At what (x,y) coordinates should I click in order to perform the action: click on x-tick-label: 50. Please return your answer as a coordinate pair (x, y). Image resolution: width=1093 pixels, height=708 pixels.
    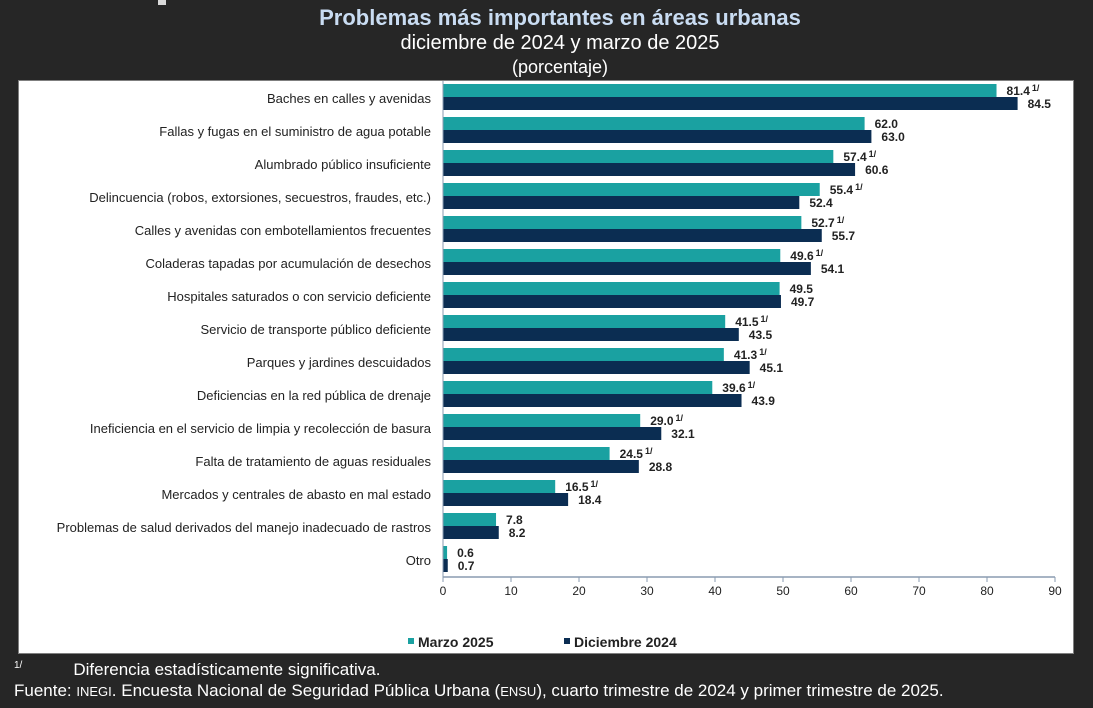
    Looking at the image, I should click on (783, 591).